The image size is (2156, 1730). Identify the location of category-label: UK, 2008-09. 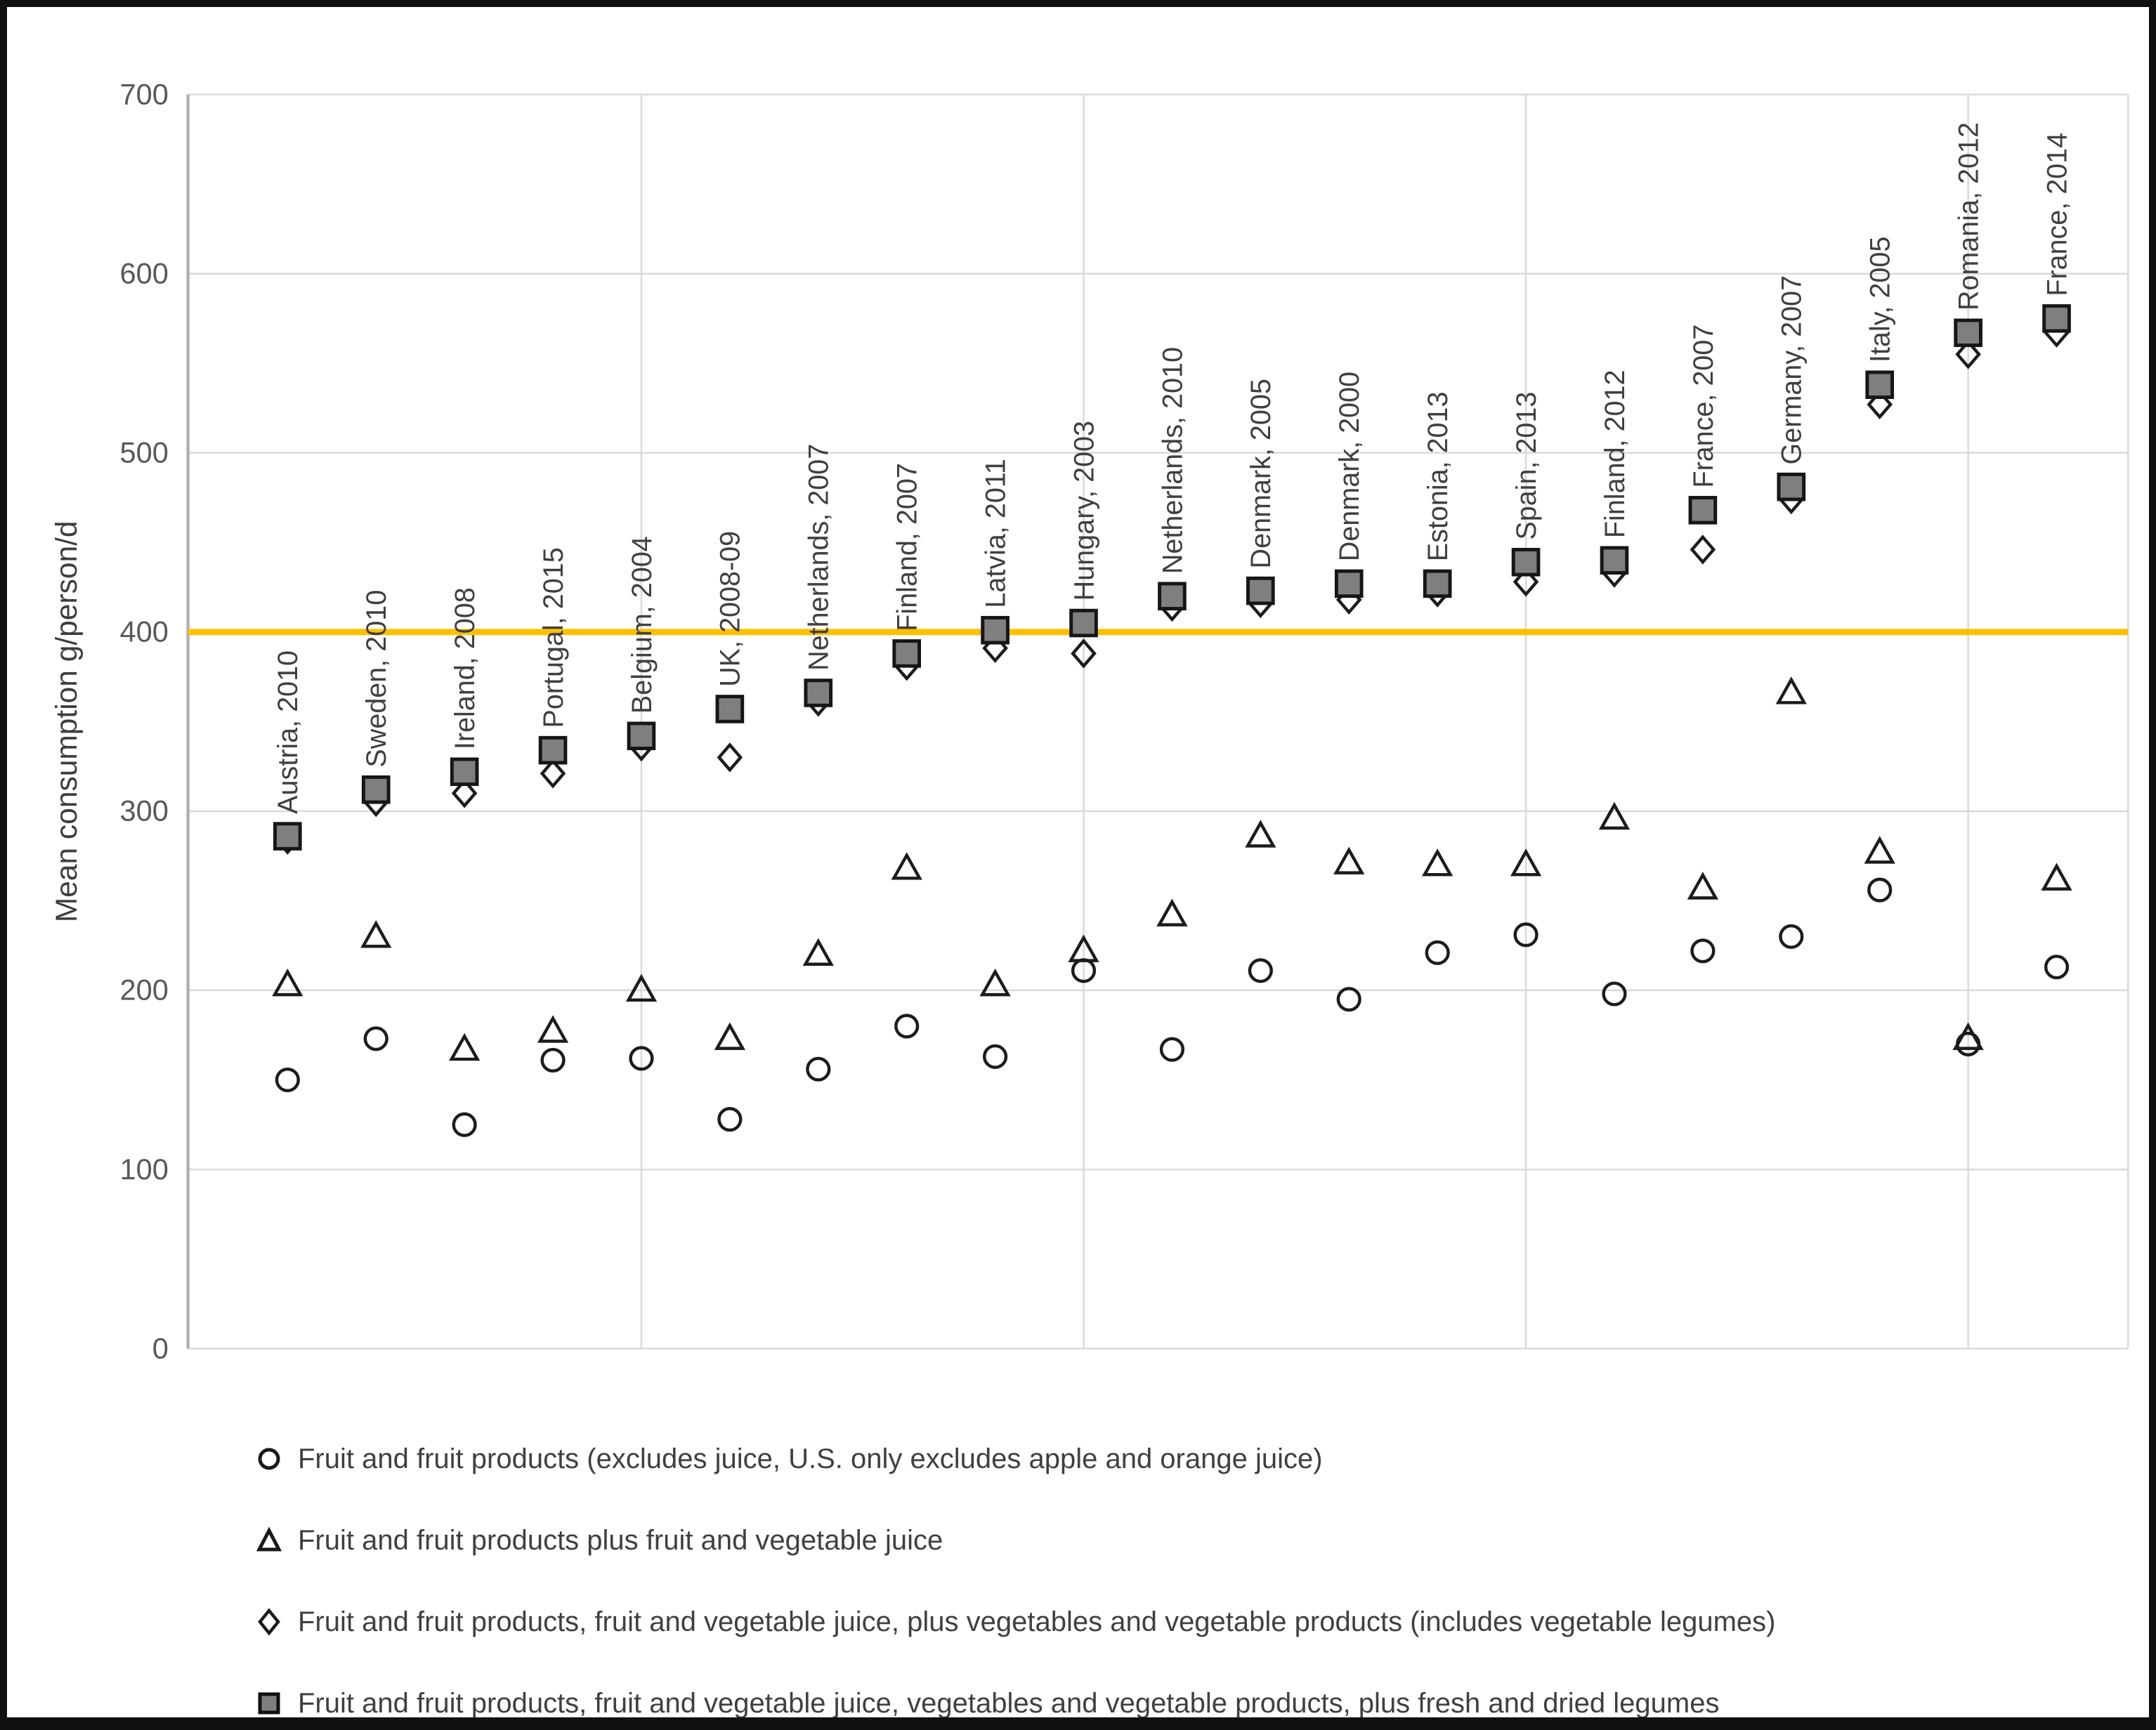
(730, 609).